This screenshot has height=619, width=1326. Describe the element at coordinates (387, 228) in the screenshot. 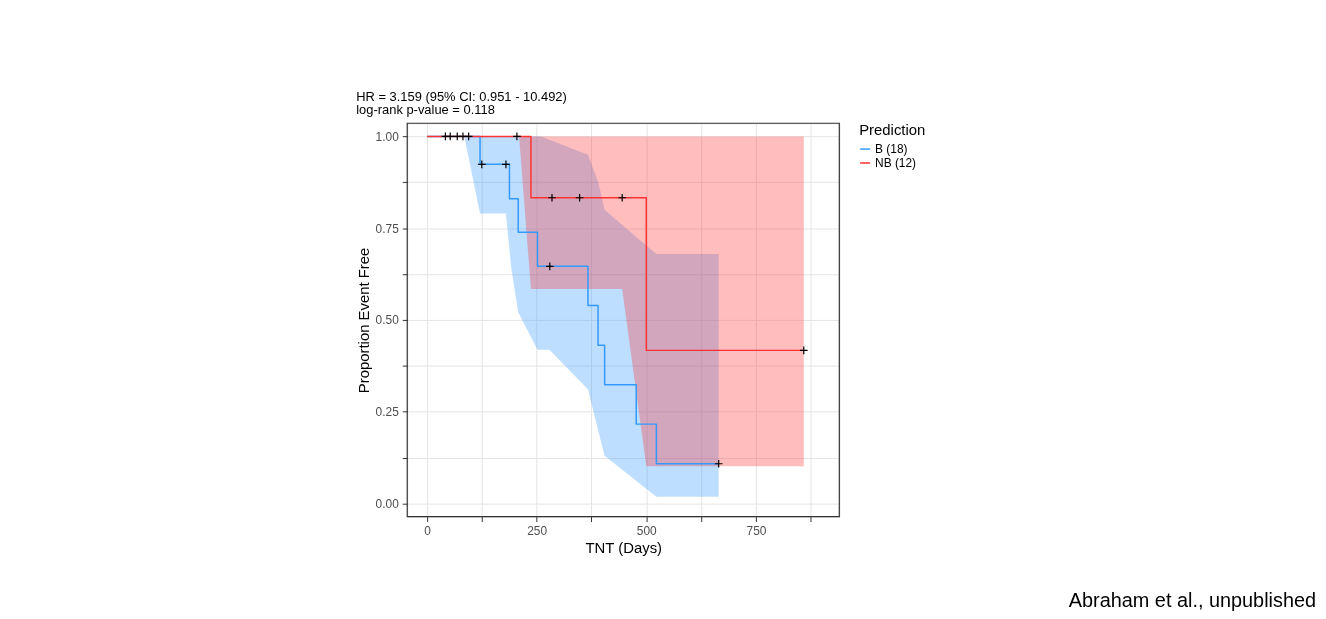

I see `y-tick-label: 0.75` at that location.